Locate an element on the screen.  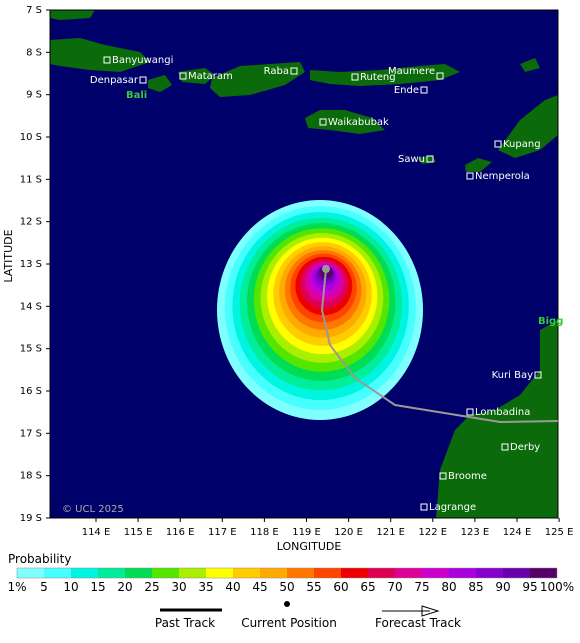
legend-label: 95 is located at coordinates (529, 587).